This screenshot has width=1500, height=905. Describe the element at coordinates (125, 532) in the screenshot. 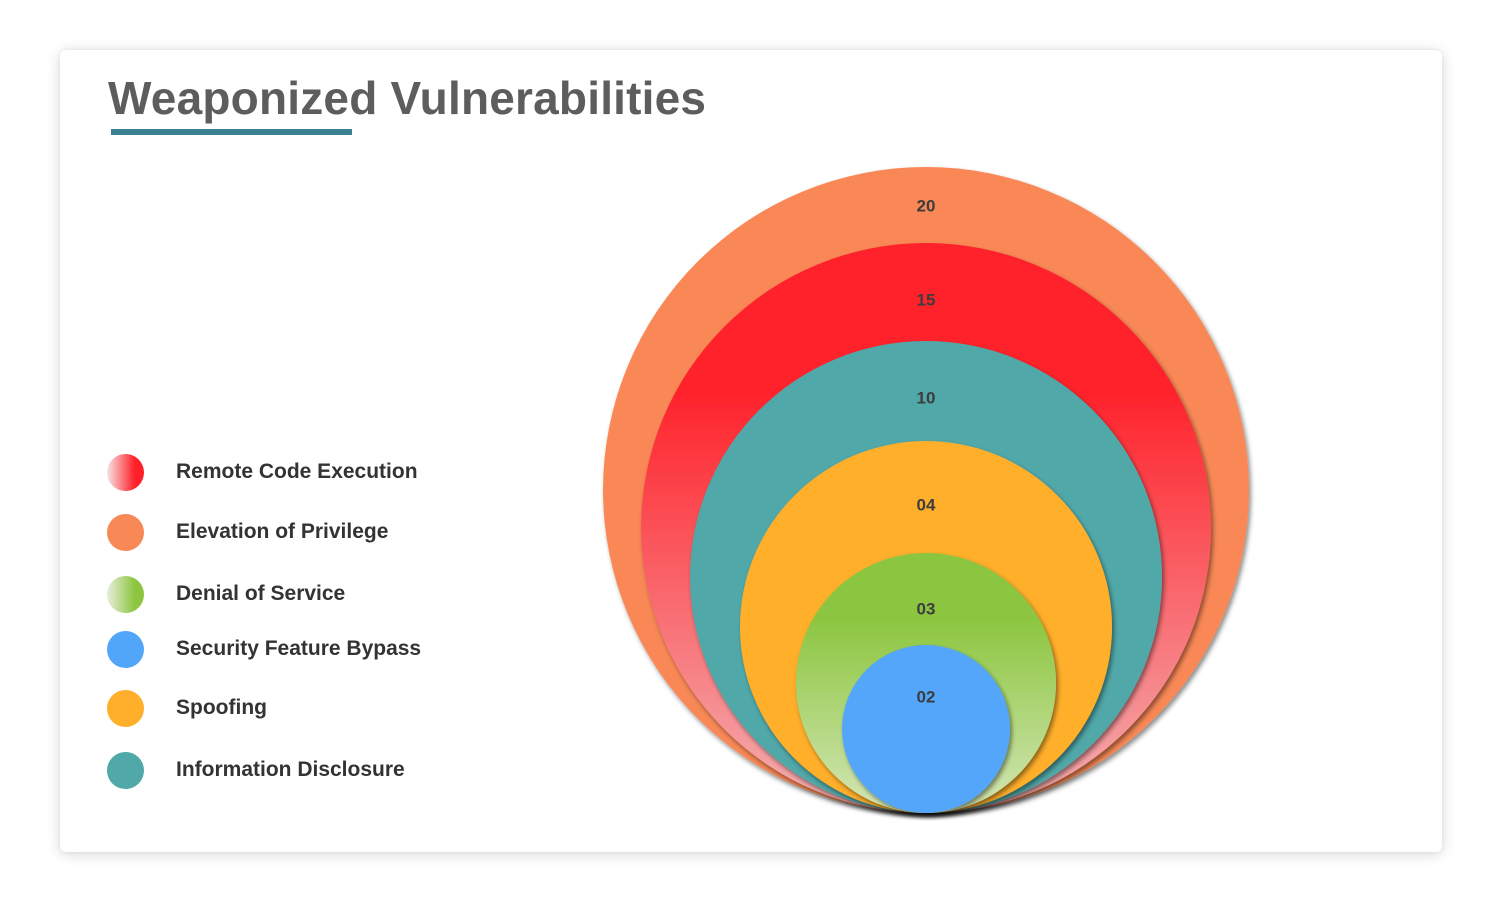

I see `legend-swatch-elevation-of-privilege` at that location.